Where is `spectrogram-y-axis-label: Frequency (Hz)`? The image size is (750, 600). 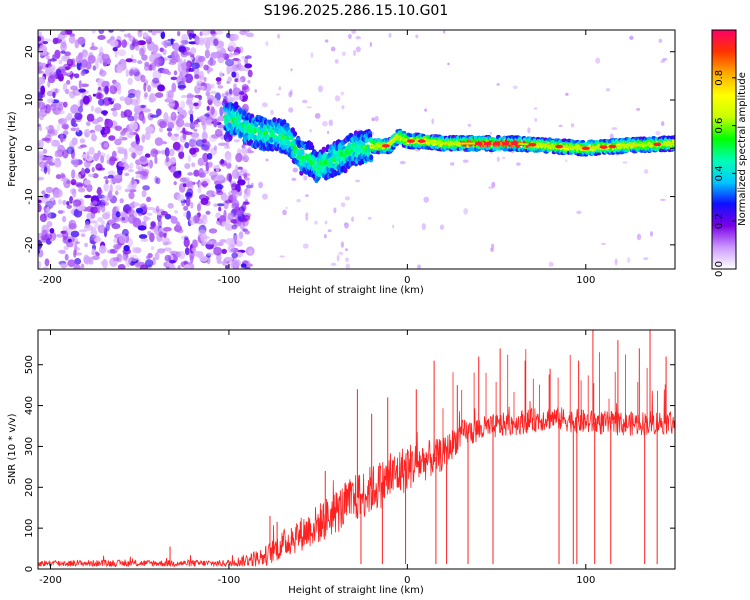
spectrogram-y-axis-label: Frequency (Hz) is located at coordinates (12, 149).